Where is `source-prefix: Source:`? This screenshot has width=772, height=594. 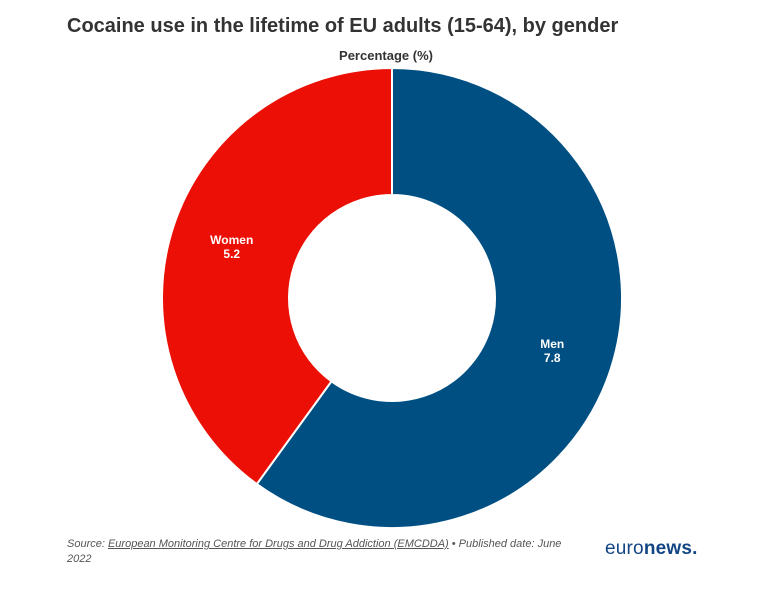
source-prefix: Source: is located at coordinates (87, 544).